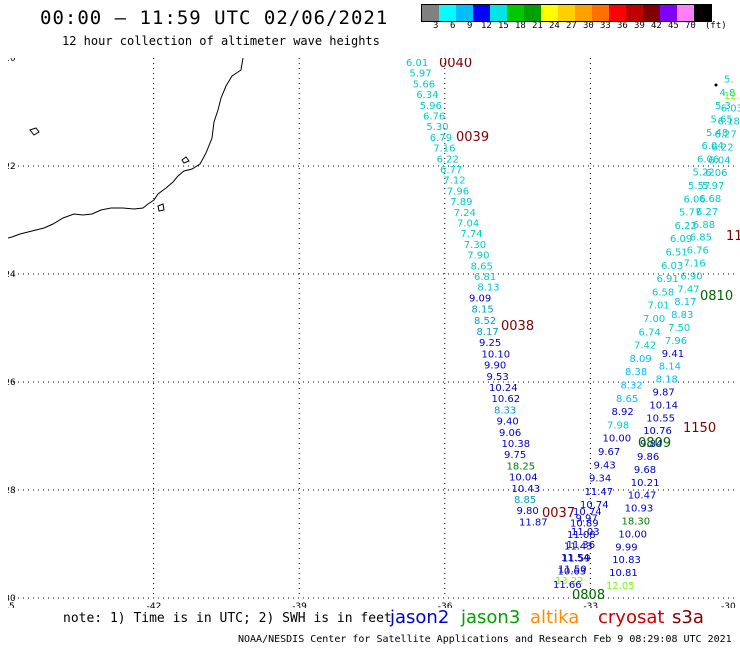  I want to click on wave-value: 10.74, so click(594, 505).